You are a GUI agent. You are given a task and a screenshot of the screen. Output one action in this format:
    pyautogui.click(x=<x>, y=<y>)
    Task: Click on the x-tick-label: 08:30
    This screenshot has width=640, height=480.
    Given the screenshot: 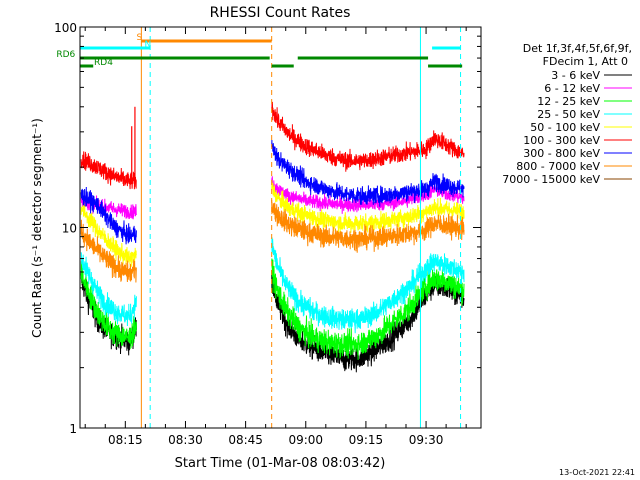 What is the action you would take?
    pyautogui.click(x=185, y=440)
    